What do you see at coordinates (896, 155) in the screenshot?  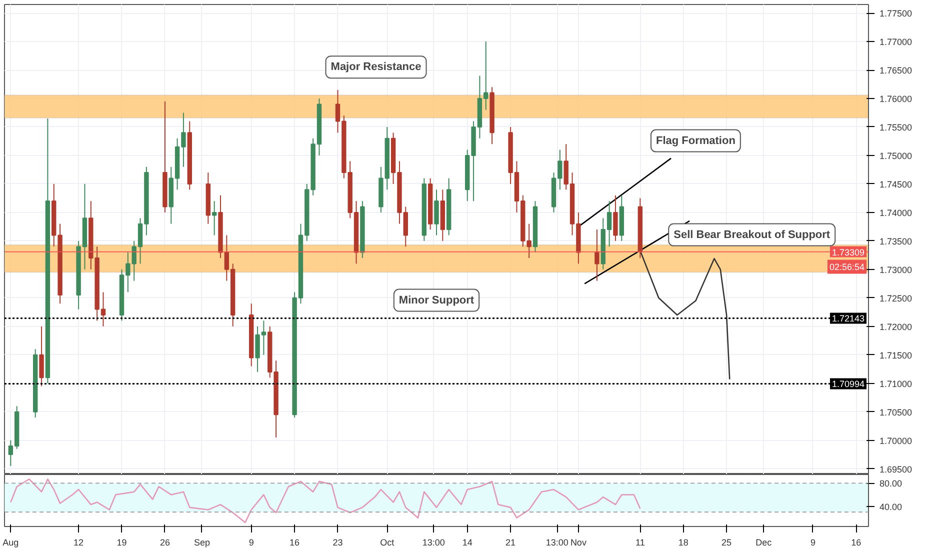 I see `y-tick-label: 1.75000` at bounding box center [896, 155].